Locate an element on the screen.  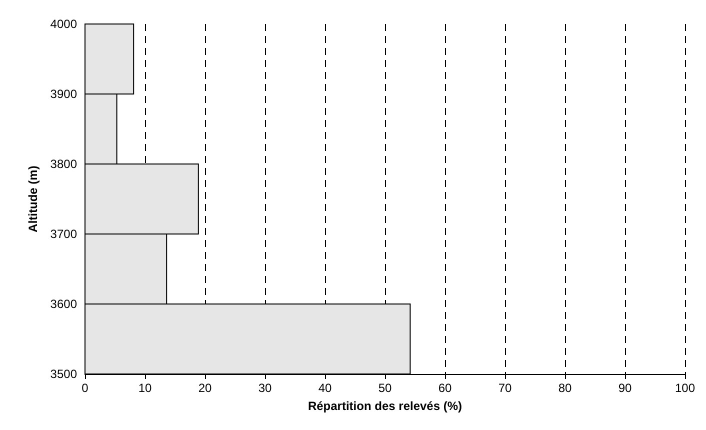
x-tick-label: 0 is located at coordinates (85, 388).